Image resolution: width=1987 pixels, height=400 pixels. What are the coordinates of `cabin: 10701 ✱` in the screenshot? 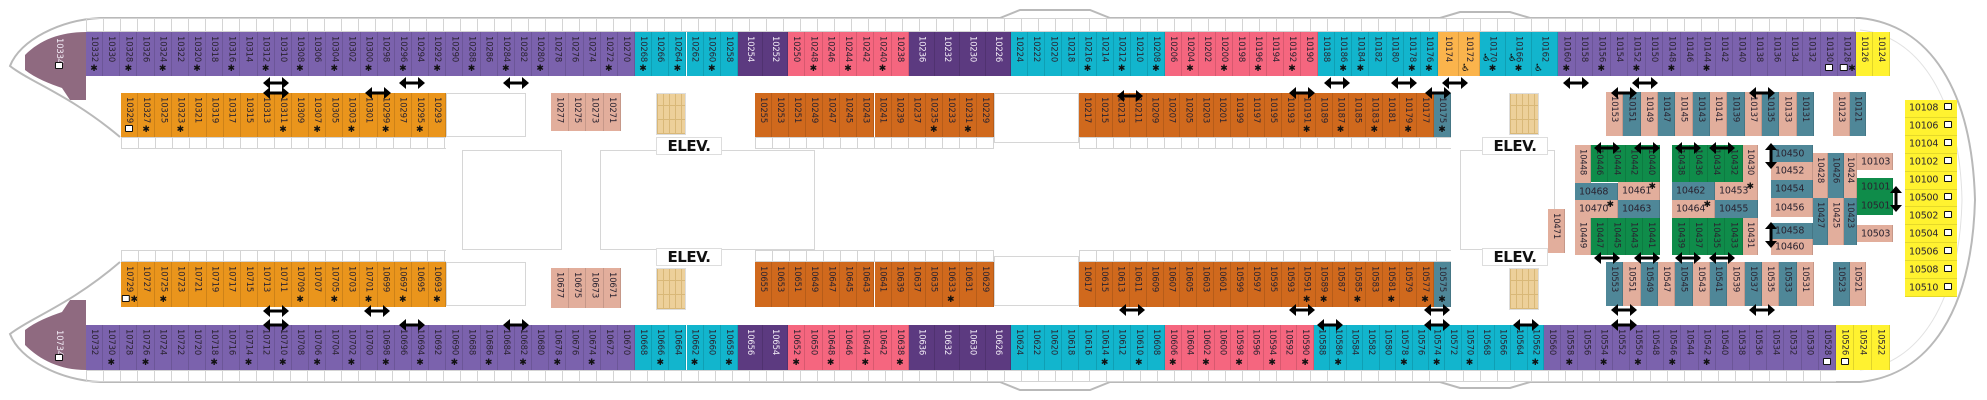 It's located at (369, 284).